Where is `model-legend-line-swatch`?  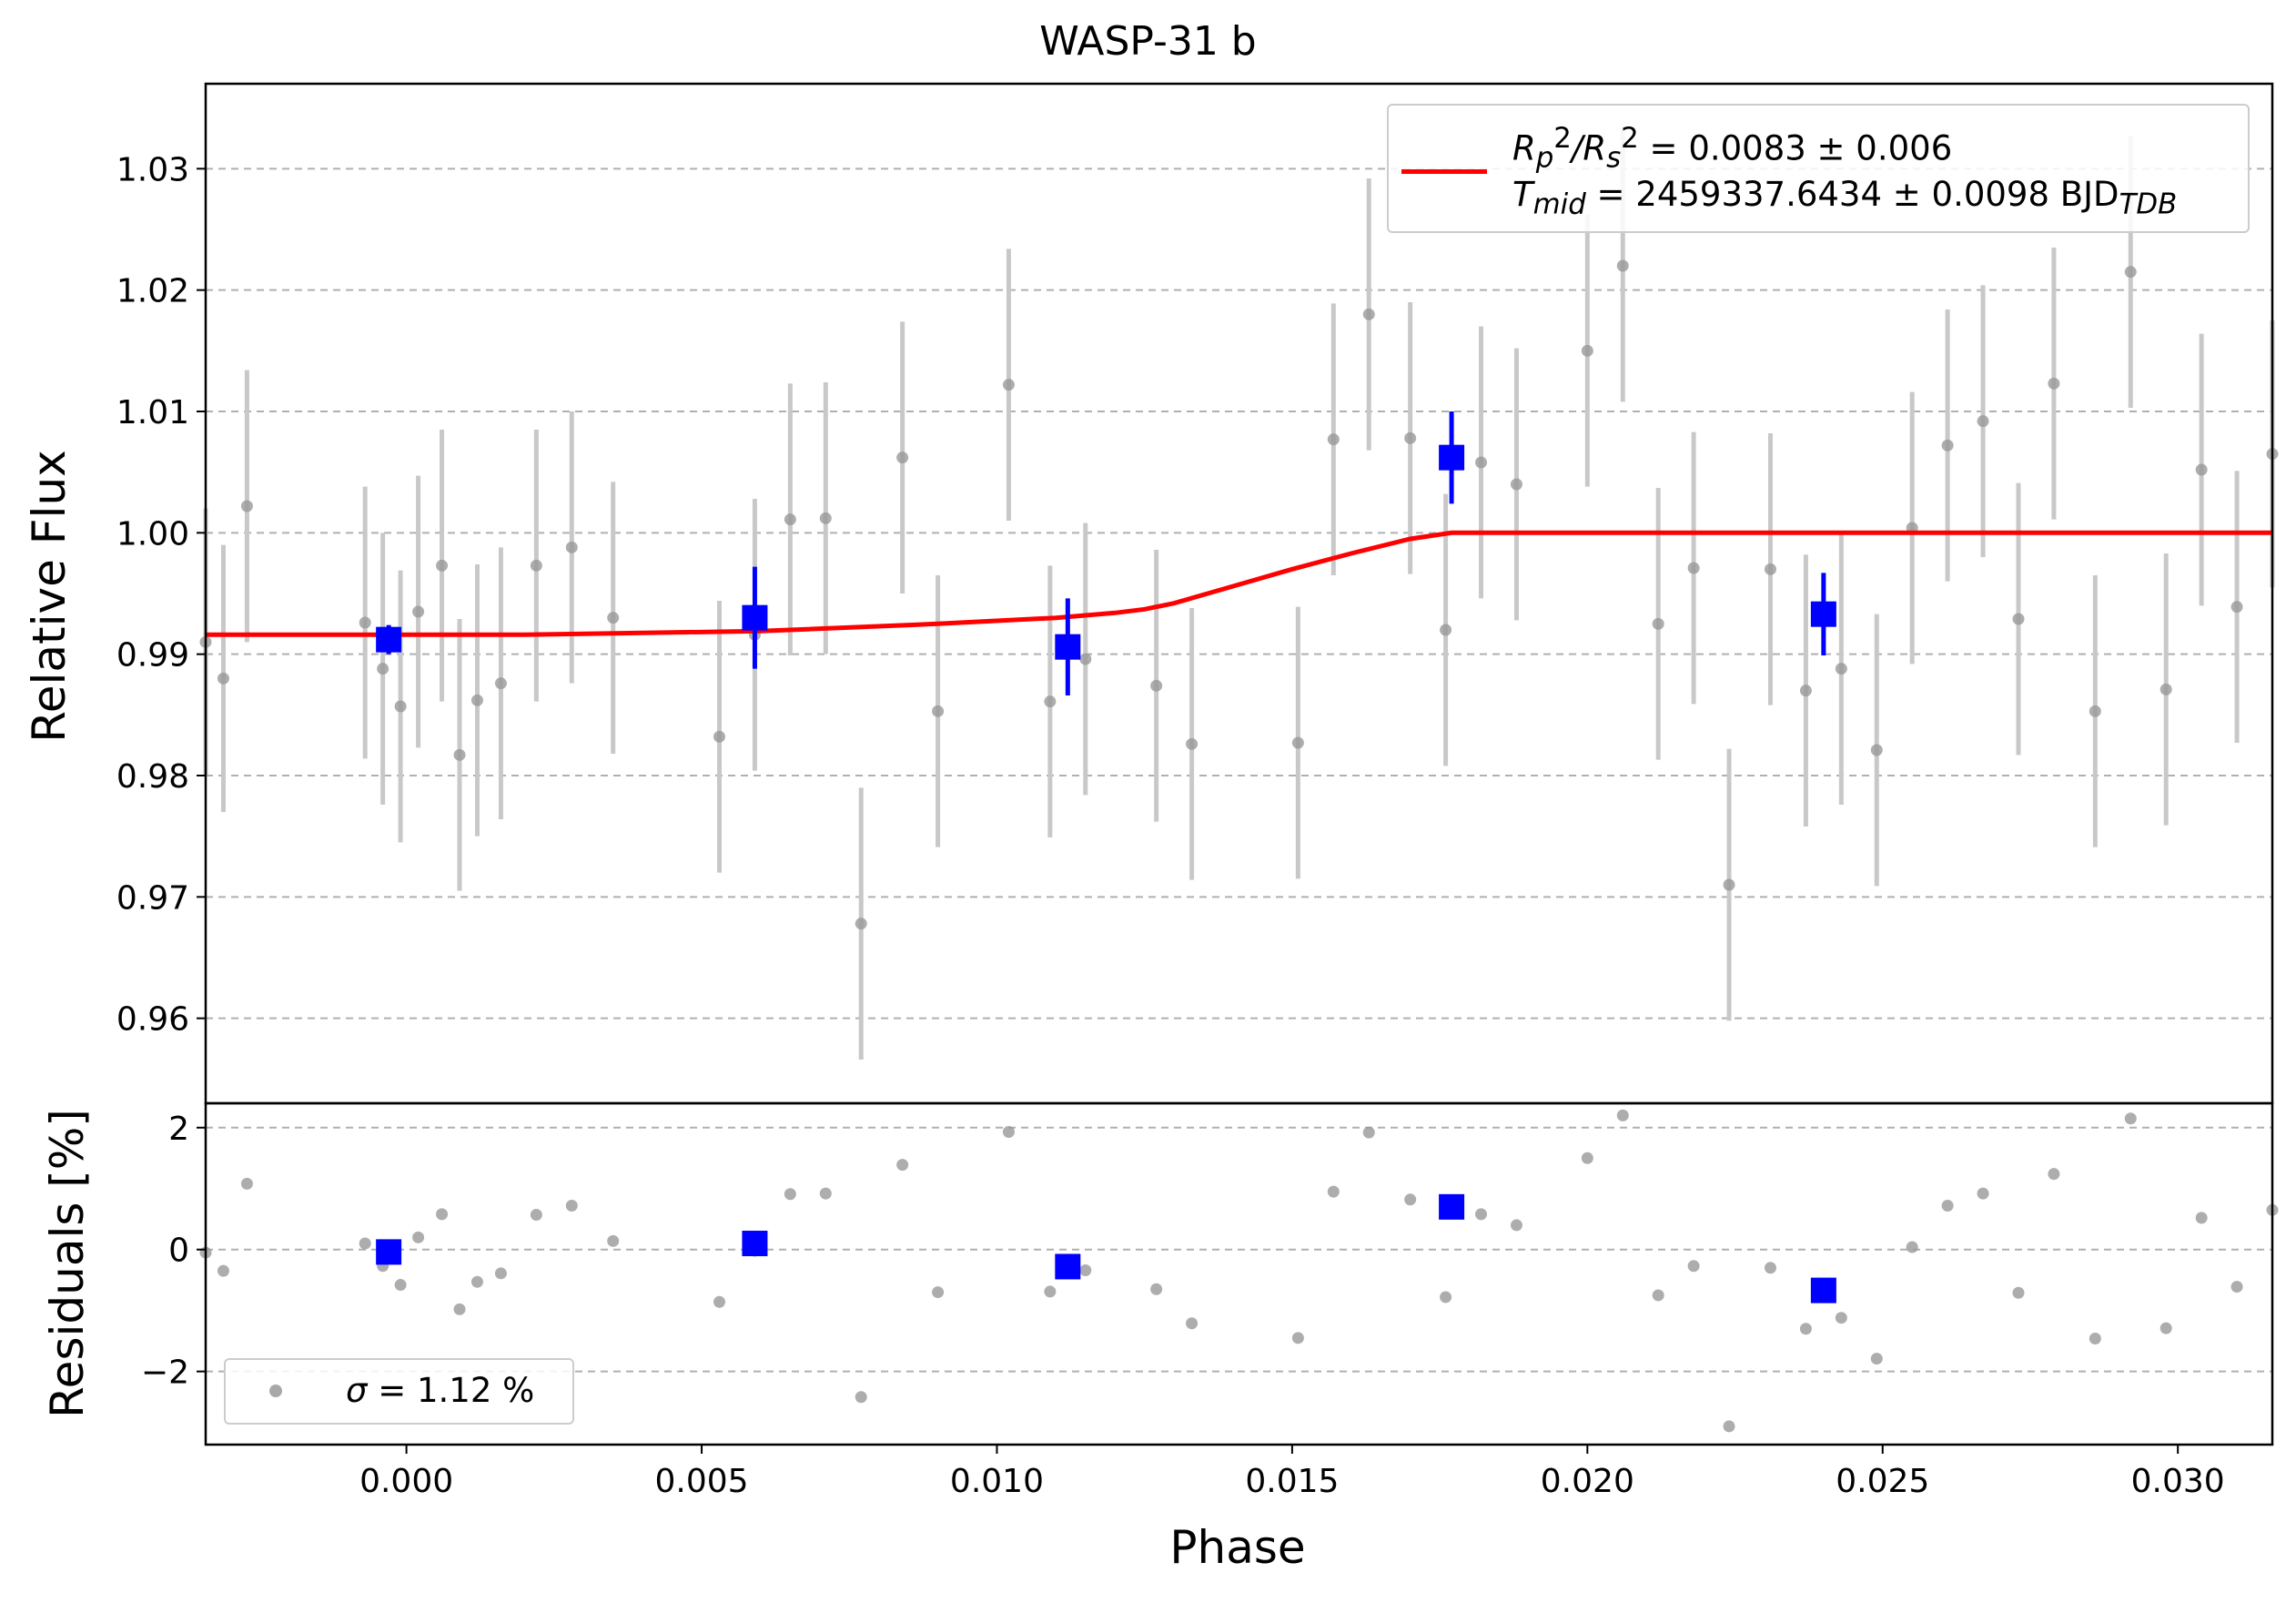
model-legend-line-swatch is located at coordinates (1444, 171).